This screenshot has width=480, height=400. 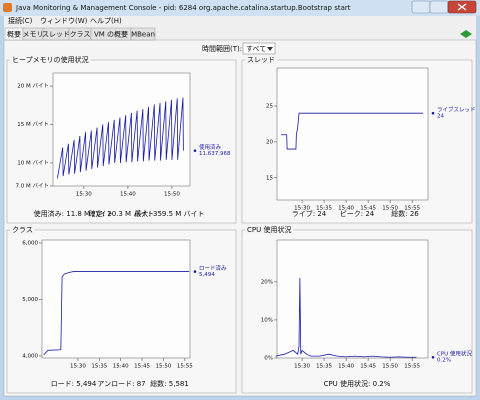 I want to click on chart-title: ヒープメモリの使用状況, so click(x=50, y=59).